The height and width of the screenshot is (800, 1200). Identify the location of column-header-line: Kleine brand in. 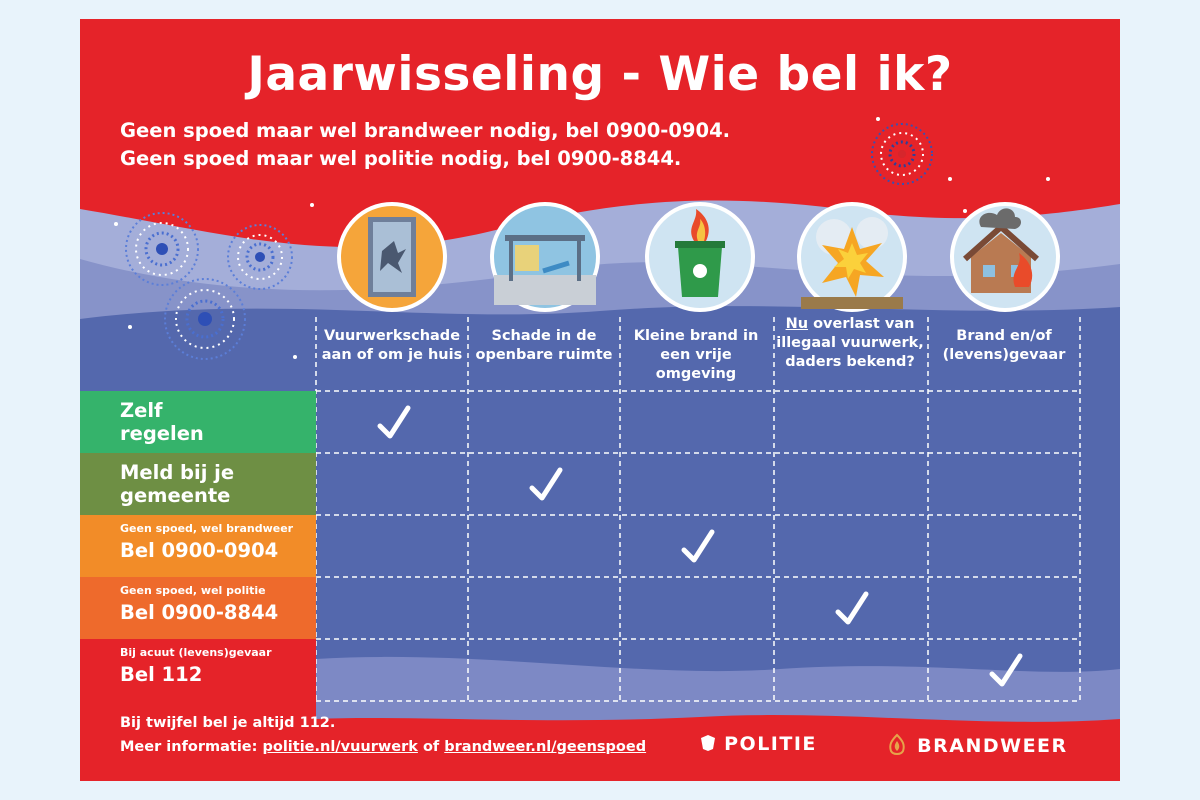
(696, 336).